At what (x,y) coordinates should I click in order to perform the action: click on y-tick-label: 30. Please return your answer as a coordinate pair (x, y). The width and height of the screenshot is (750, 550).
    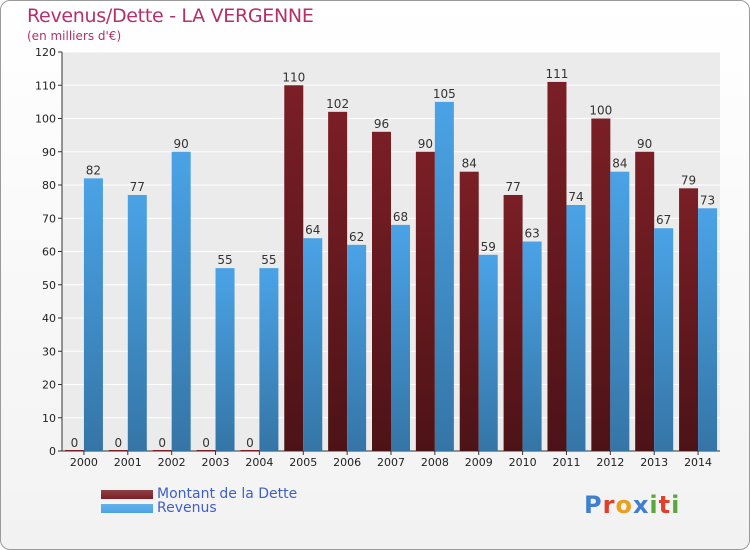
    Looking at the image, I should click on (49, 351).